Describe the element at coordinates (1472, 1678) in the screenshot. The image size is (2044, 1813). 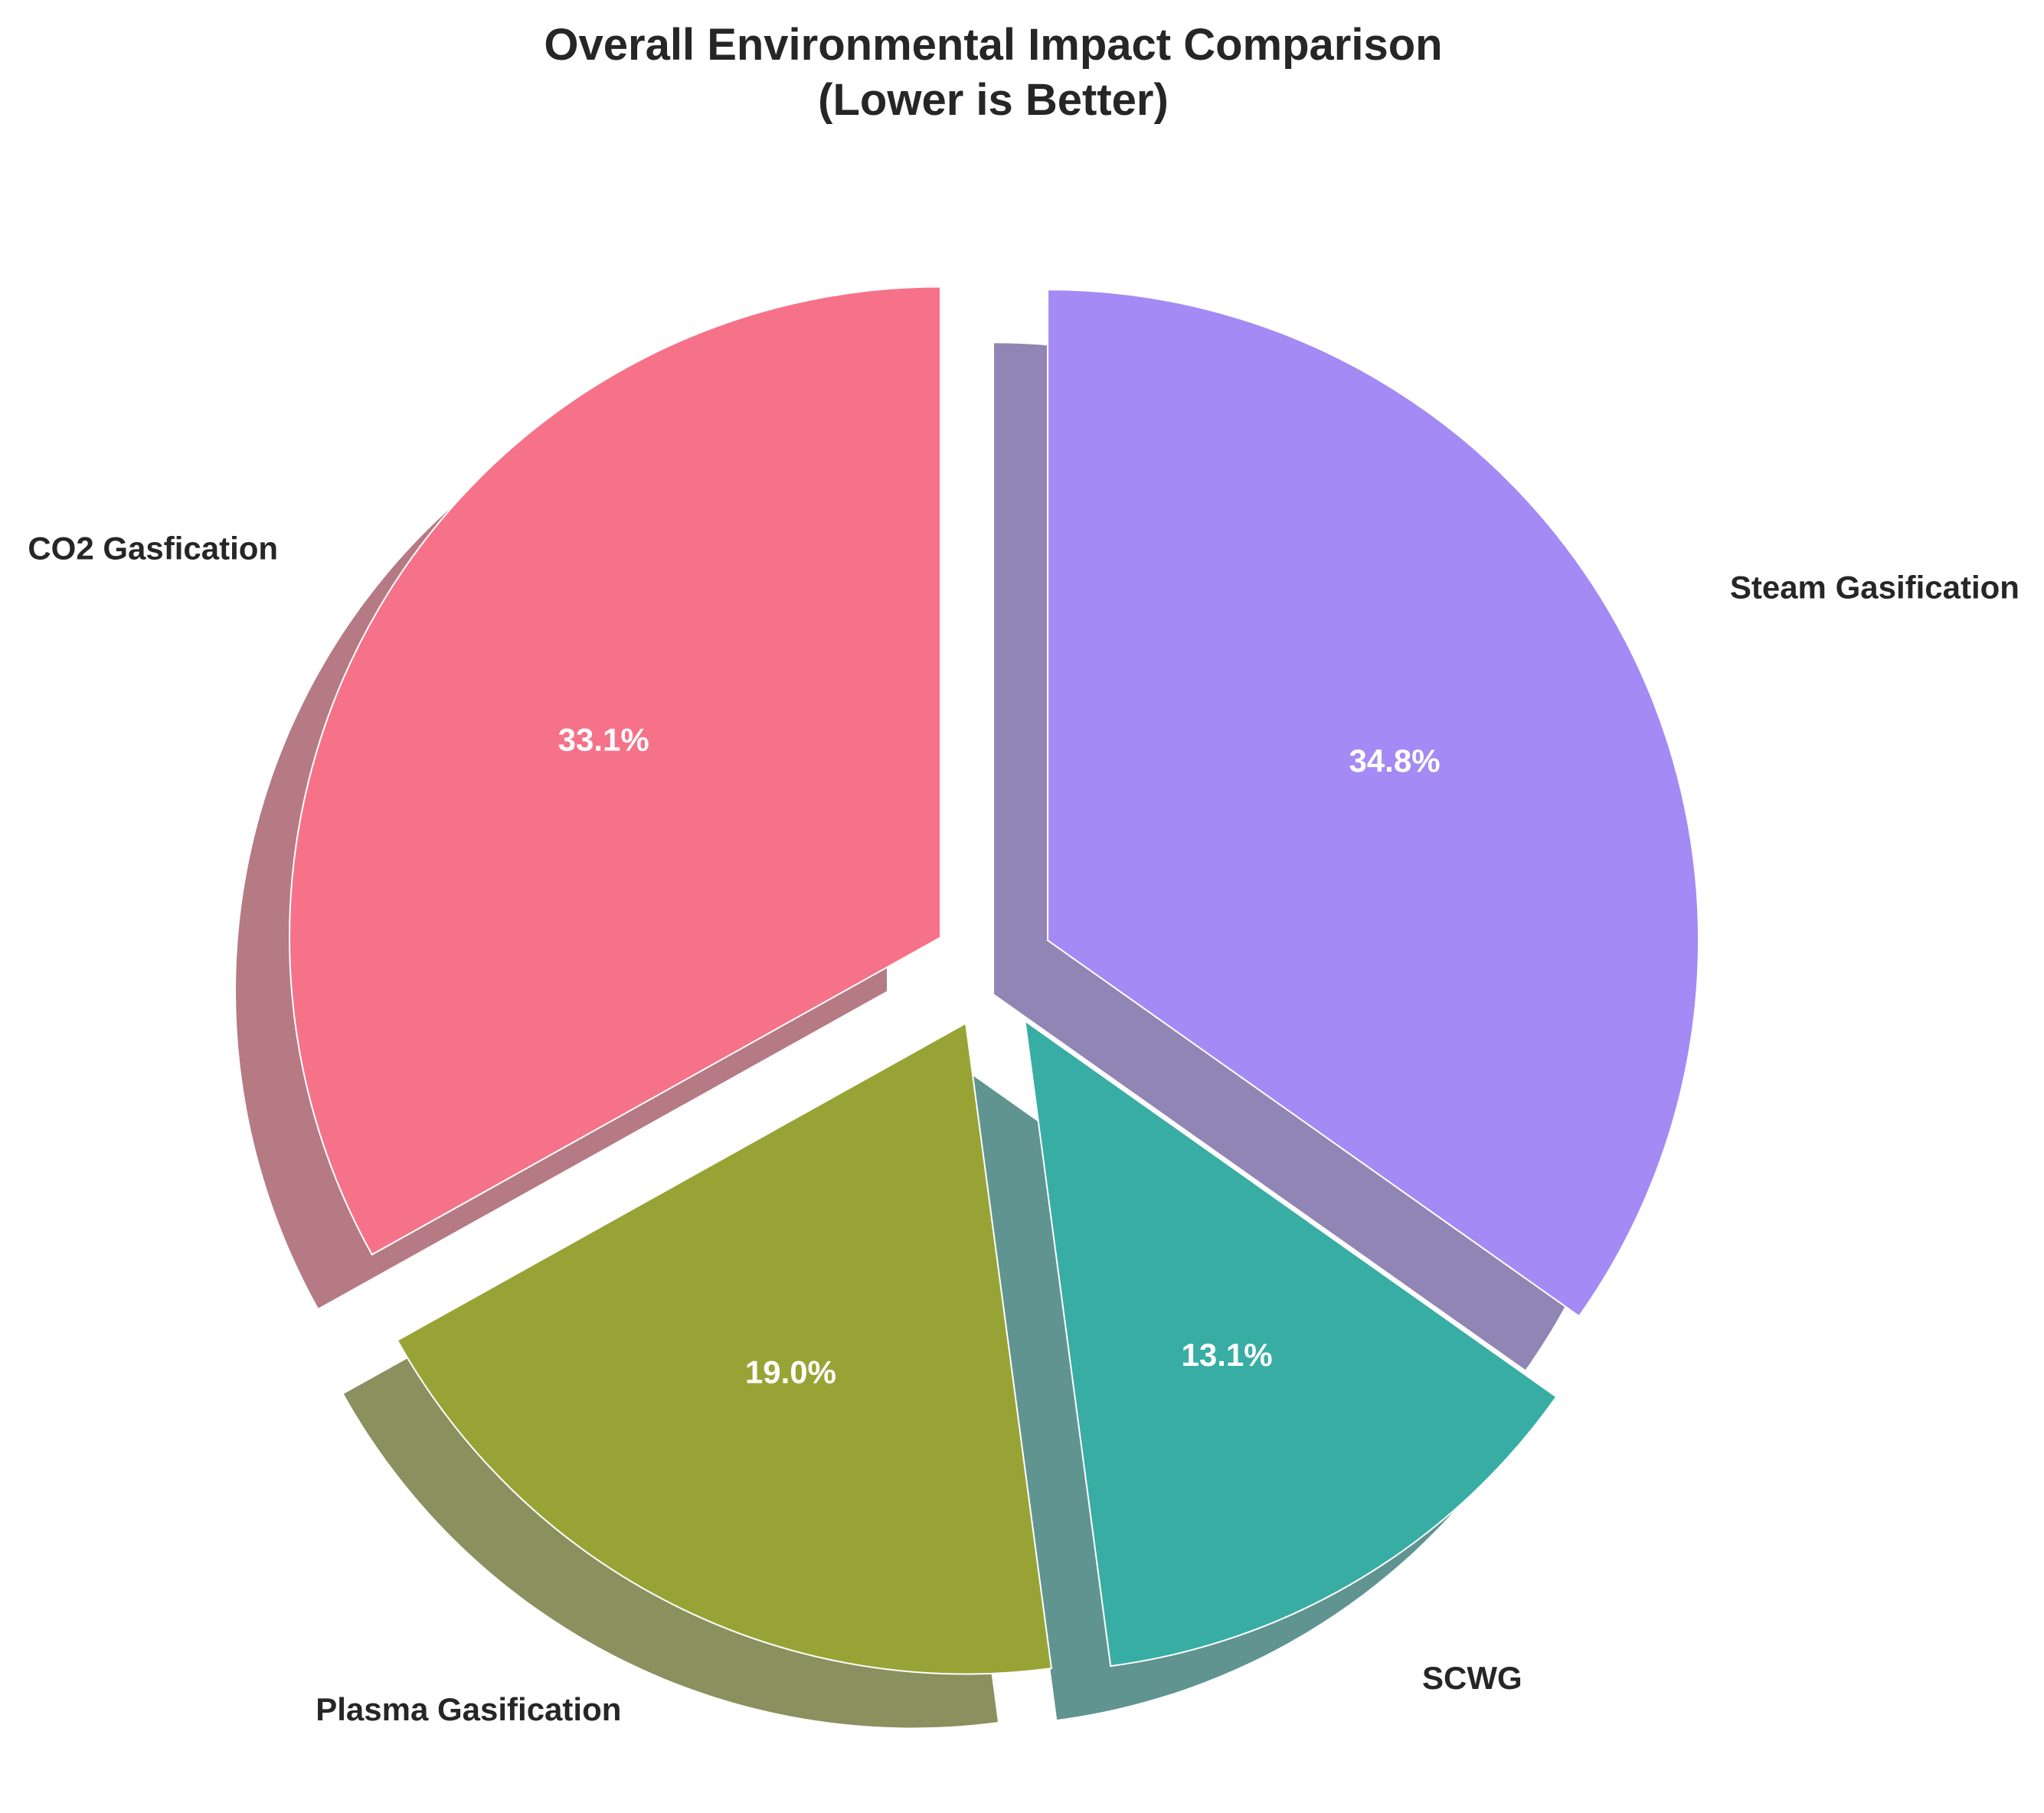
I see `label-scwg: SCWG` at that location.